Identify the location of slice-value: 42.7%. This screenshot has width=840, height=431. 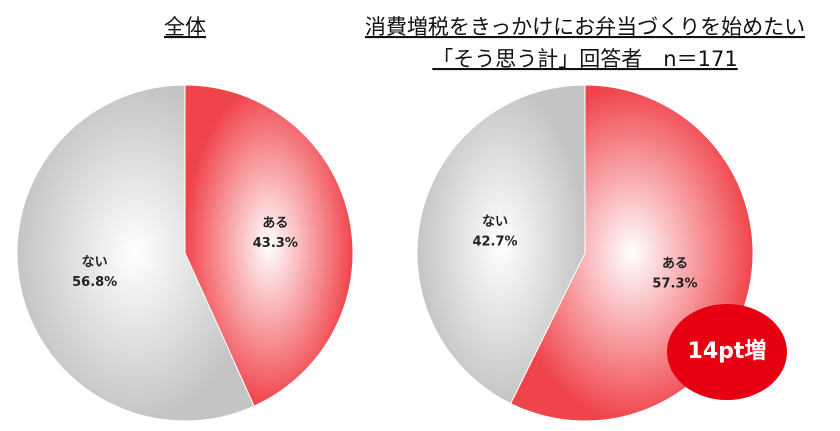
(494, 241).